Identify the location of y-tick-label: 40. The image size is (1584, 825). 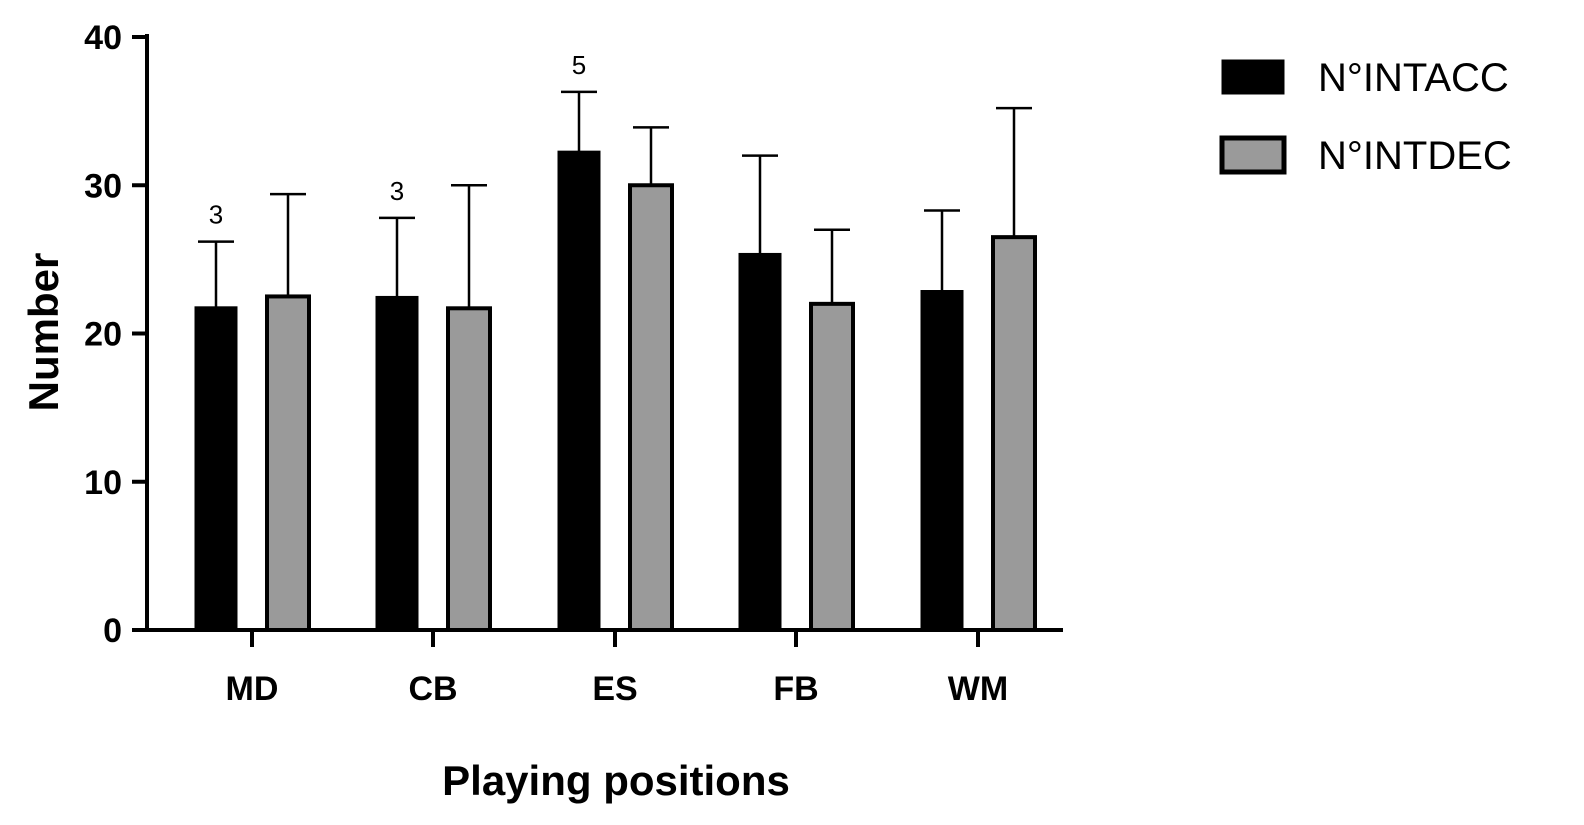
(103, 38).